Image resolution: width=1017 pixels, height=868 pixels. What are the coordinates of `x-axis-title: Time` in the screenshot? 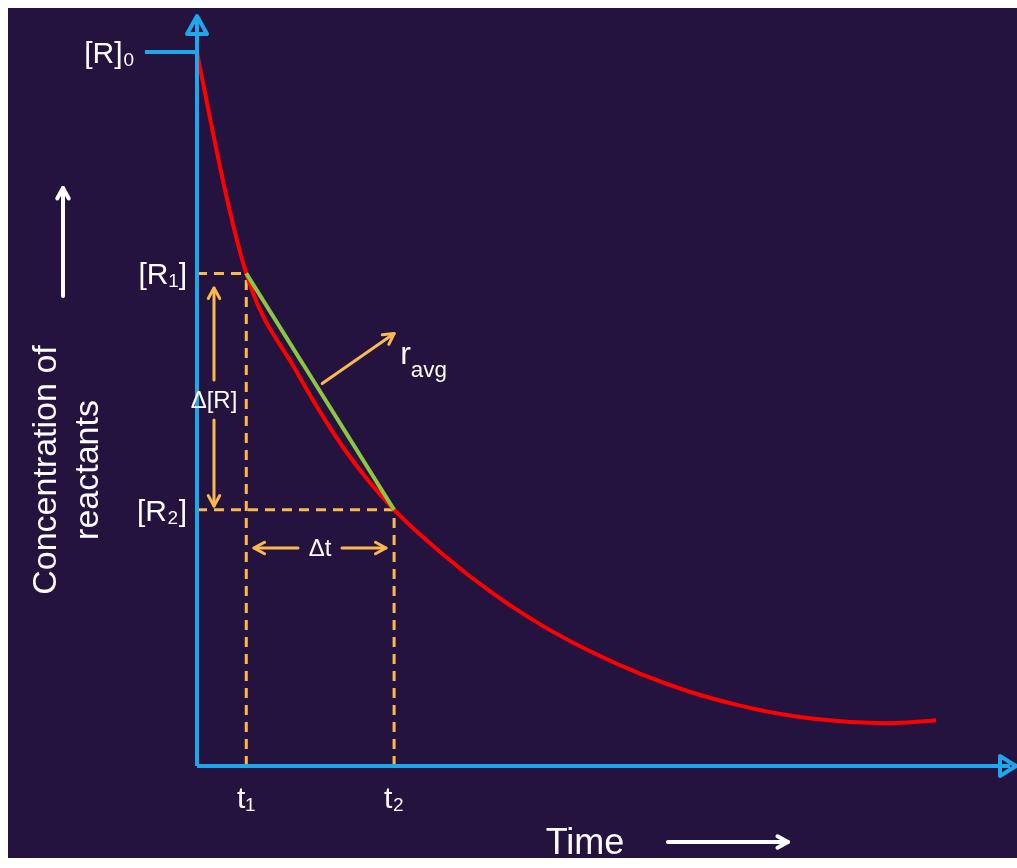 It's located at (585, 841).